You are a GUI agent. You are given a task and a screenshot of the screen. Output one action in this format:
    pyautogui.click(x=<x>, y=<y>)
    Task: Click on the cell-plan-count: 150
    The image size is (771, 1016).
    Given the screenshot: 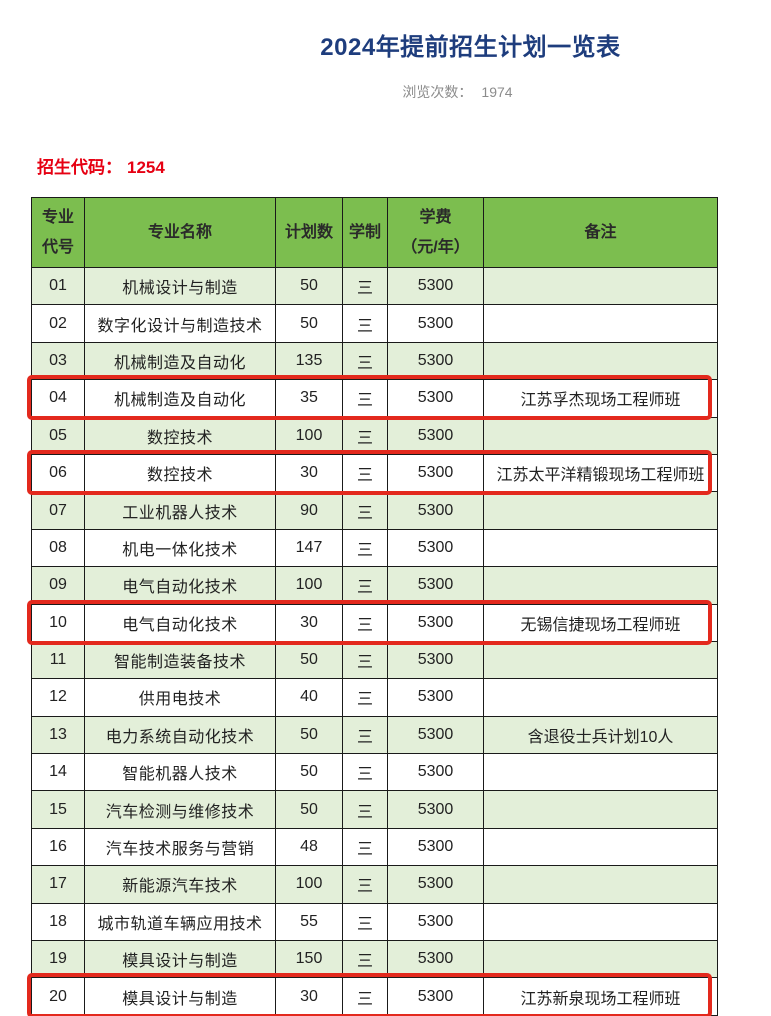 What is the action you would take?
    pyautogui.click(x=309, y=959)
    